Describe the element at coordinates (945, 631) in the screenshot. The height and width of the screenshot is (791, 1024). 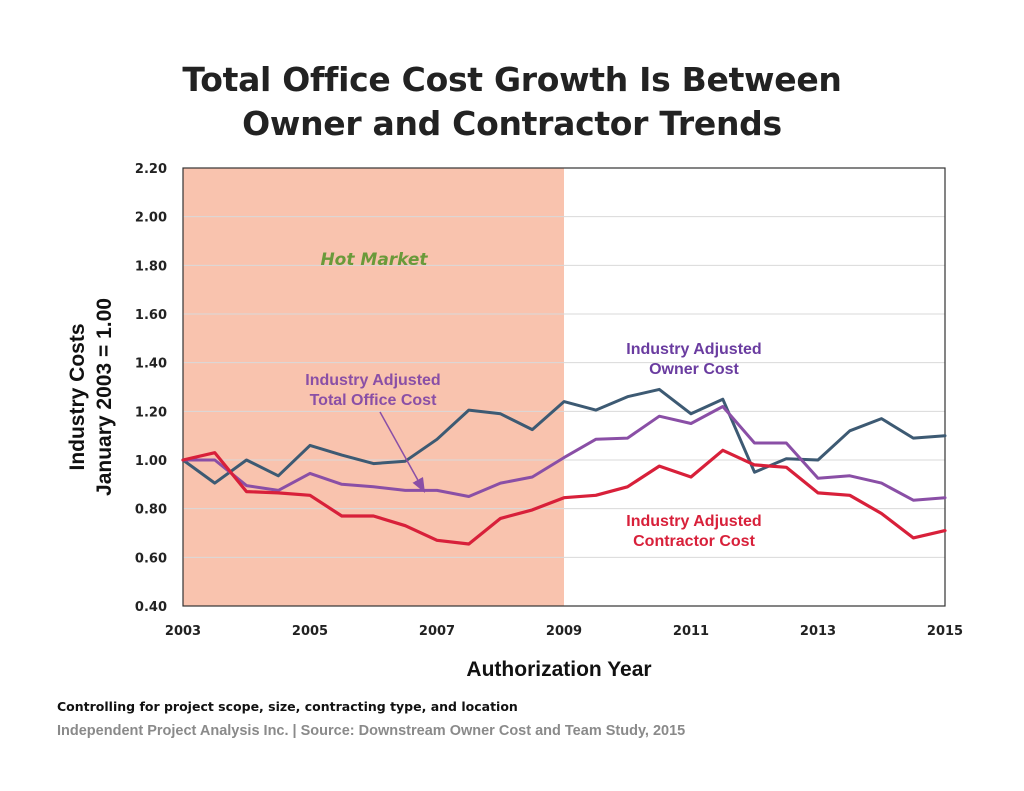
I see `x-tick-label: 2015` at that location.